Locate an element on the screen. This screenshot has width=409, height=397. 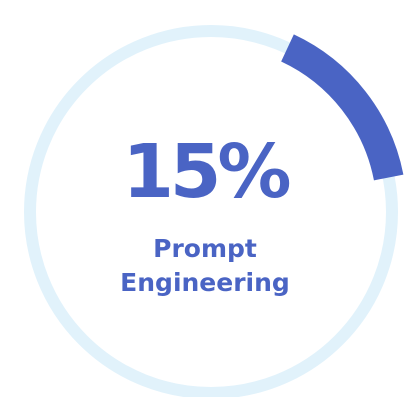
label-line-1: Prompt is located at coordinates (205, 248).